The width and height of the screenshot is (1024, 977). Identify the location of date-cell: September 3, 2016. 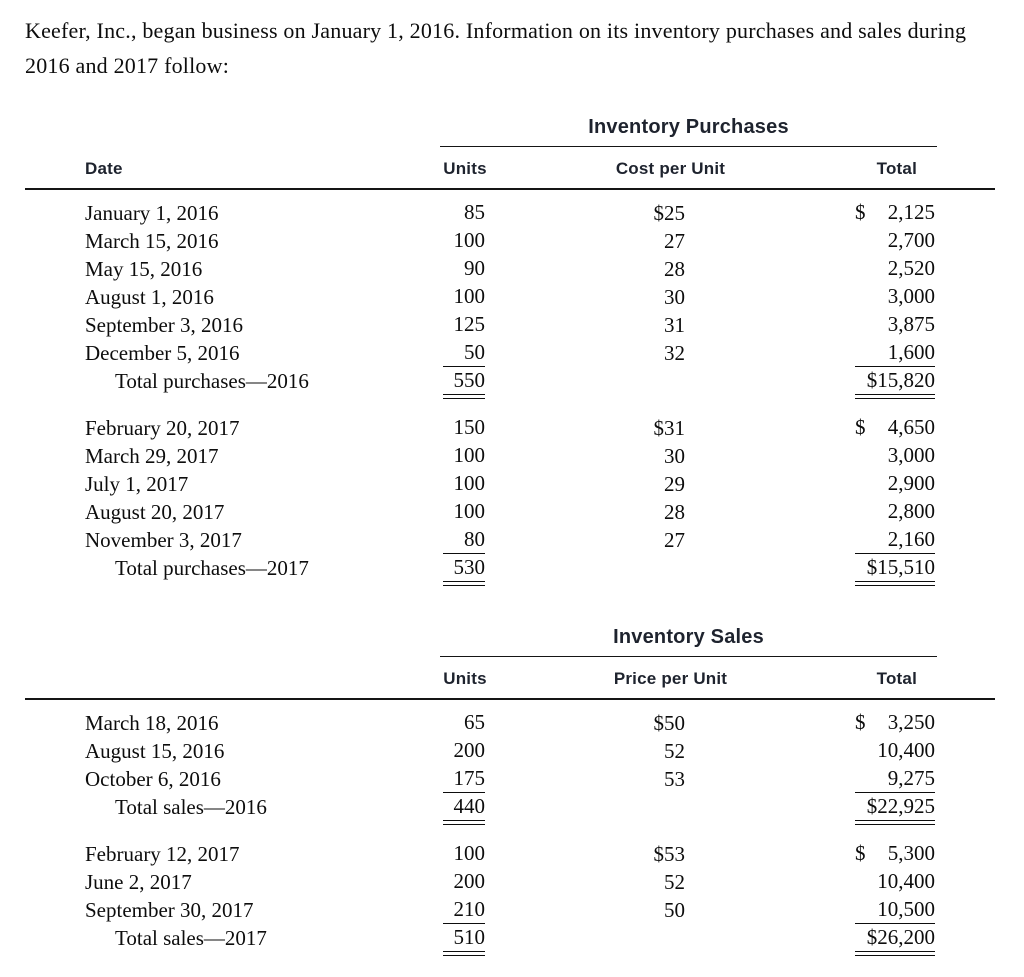
(164, 324).